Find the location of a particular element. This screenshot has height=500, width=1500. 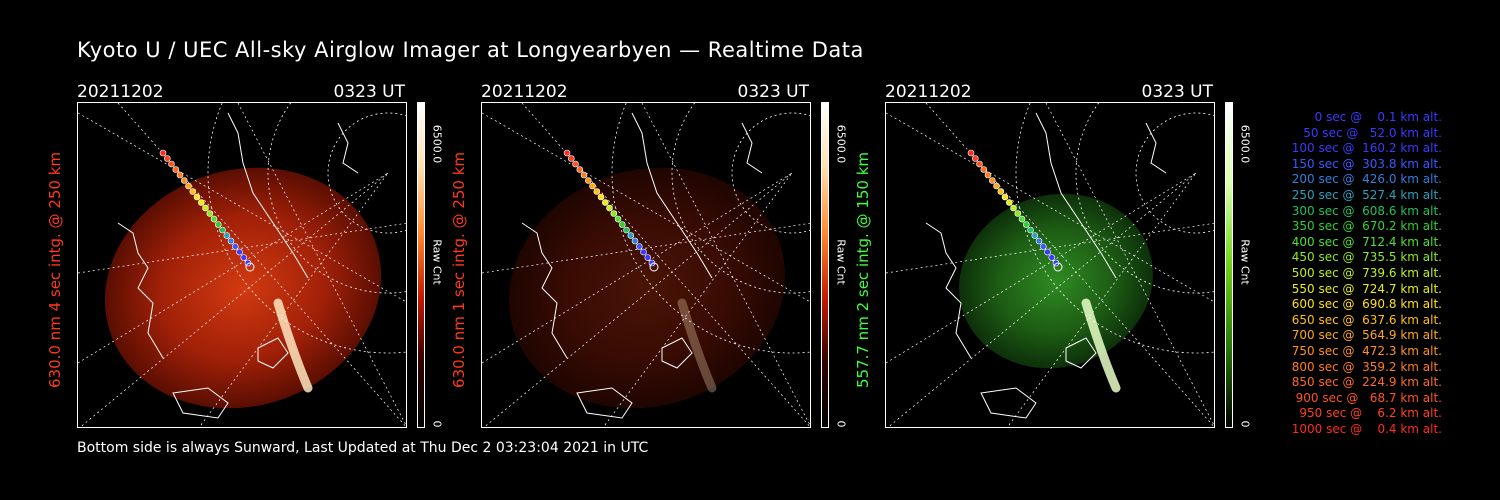

legend-entry: 900 sec @ 68.7 km alt. is located at coordinates (1366, 397).